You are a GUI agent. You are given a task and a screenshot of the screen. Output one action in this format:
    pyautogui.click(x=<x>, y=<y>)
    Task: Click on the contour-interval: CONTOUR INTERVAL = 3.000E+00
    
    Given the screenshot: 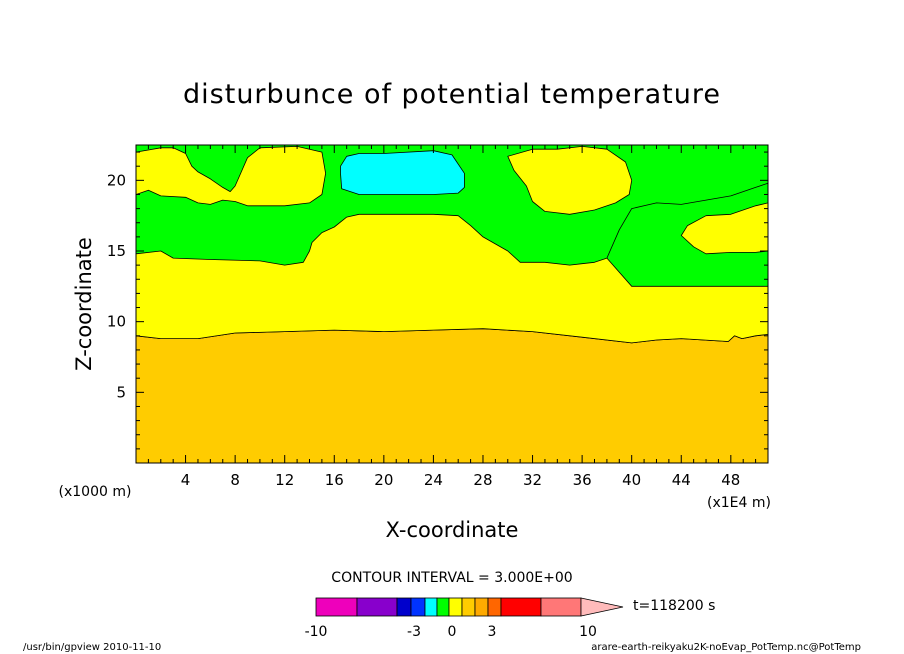 What is the action you would take?
    pyautogui.click(x=451, y=578)
    